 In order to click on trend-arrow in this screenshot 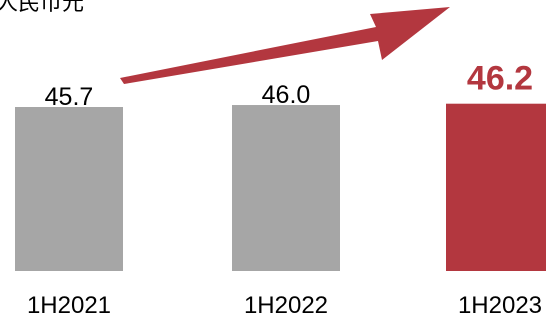, I will do `click(285, 45)`.